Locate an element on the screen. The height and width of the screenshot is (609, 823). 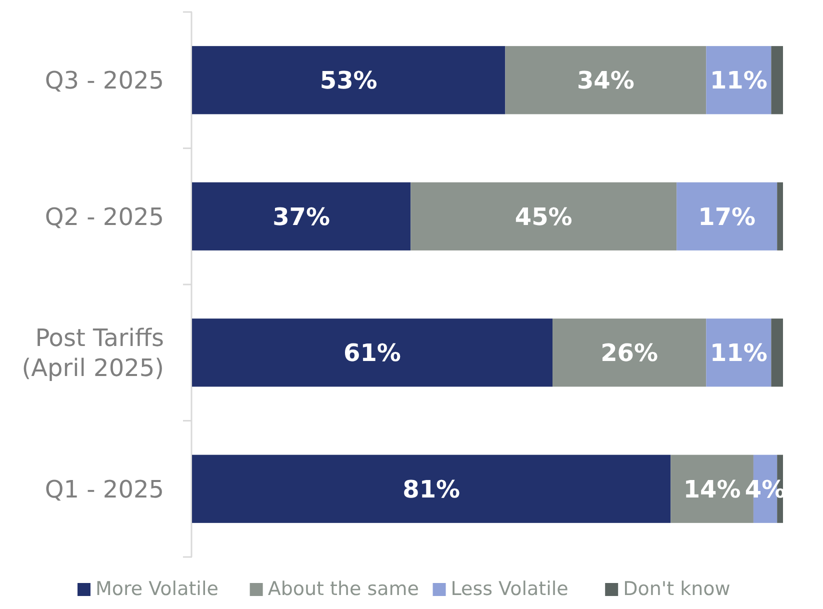
y-tick-label: Post Tariffs (April 2025) is located at coordinates (93, 353).